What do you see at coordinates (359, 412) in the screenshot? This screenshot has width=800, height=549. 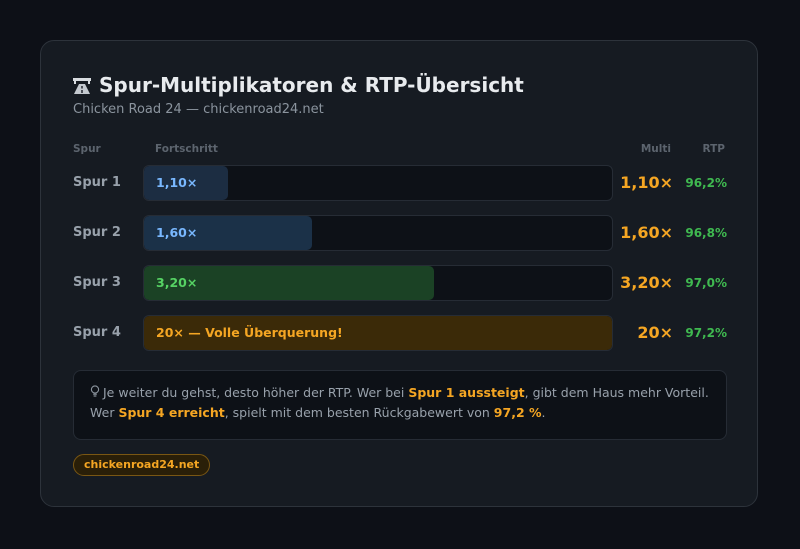 I see `info-text: , spielt mit dem besten Rückgabewert von` at bounding box center [359, 412].